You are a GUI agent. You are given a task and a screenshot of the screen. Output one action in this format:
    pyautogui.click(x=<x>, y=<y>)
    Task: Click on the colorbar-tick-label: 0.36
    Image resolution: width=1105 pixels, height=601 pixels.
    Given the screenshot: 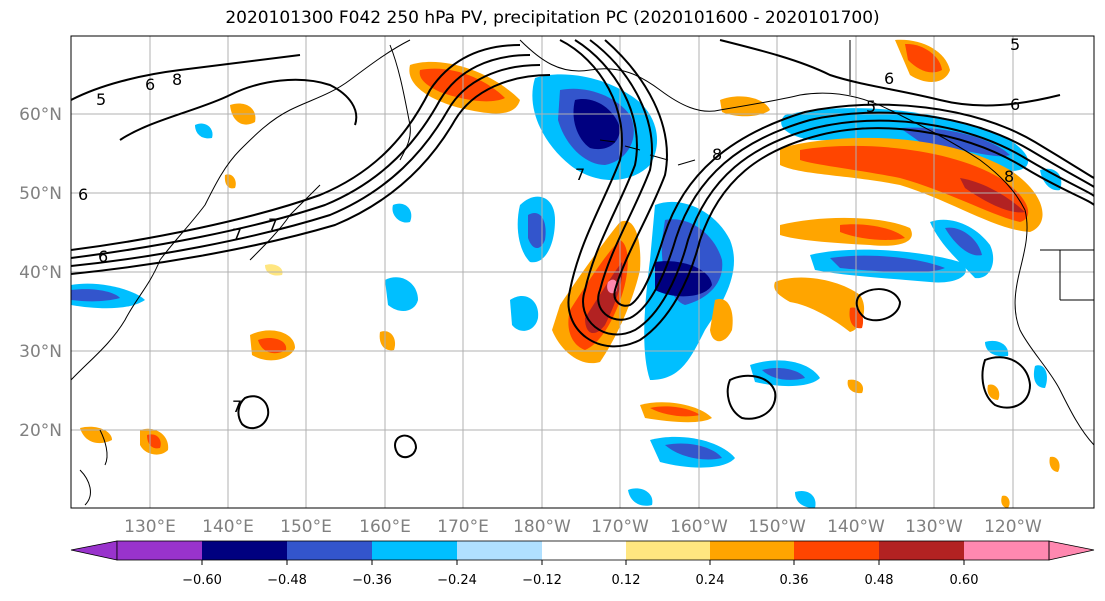 What is the action you would take?
    pyautogui.click(x=794, y=580)
    